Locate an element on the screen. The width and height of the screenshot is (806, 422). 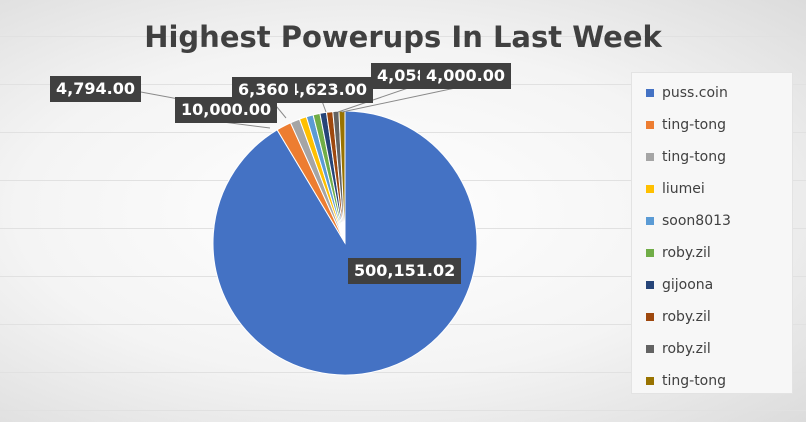
legend-item: liumei is located at coordinates (675, 189).